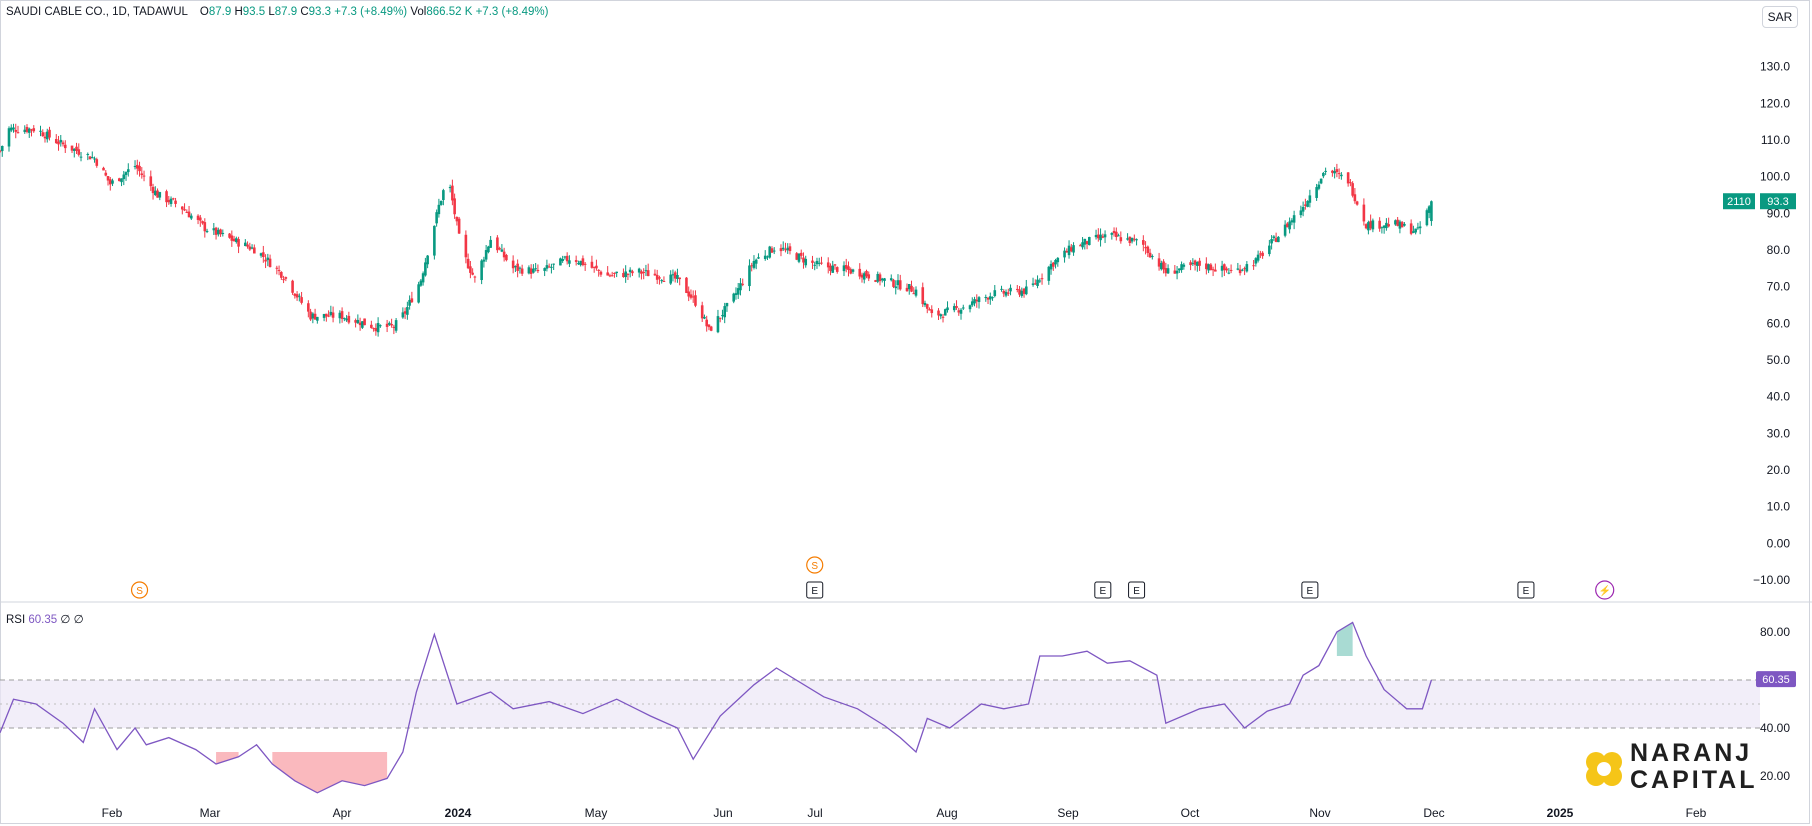  I want to click on time-tick-label: Jun, so click(722, 813).